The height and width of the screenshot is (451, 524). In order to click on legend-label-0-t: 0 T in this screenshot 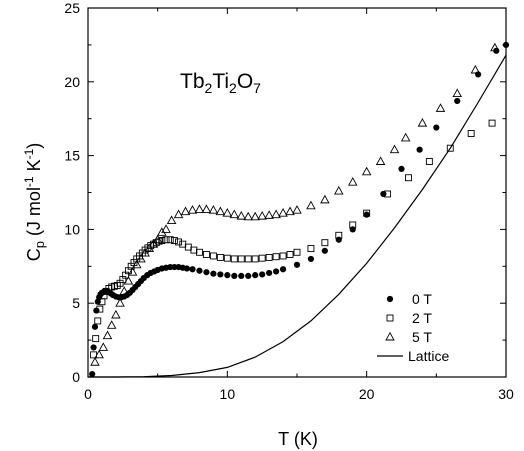, I will do `click(422, 299)`.